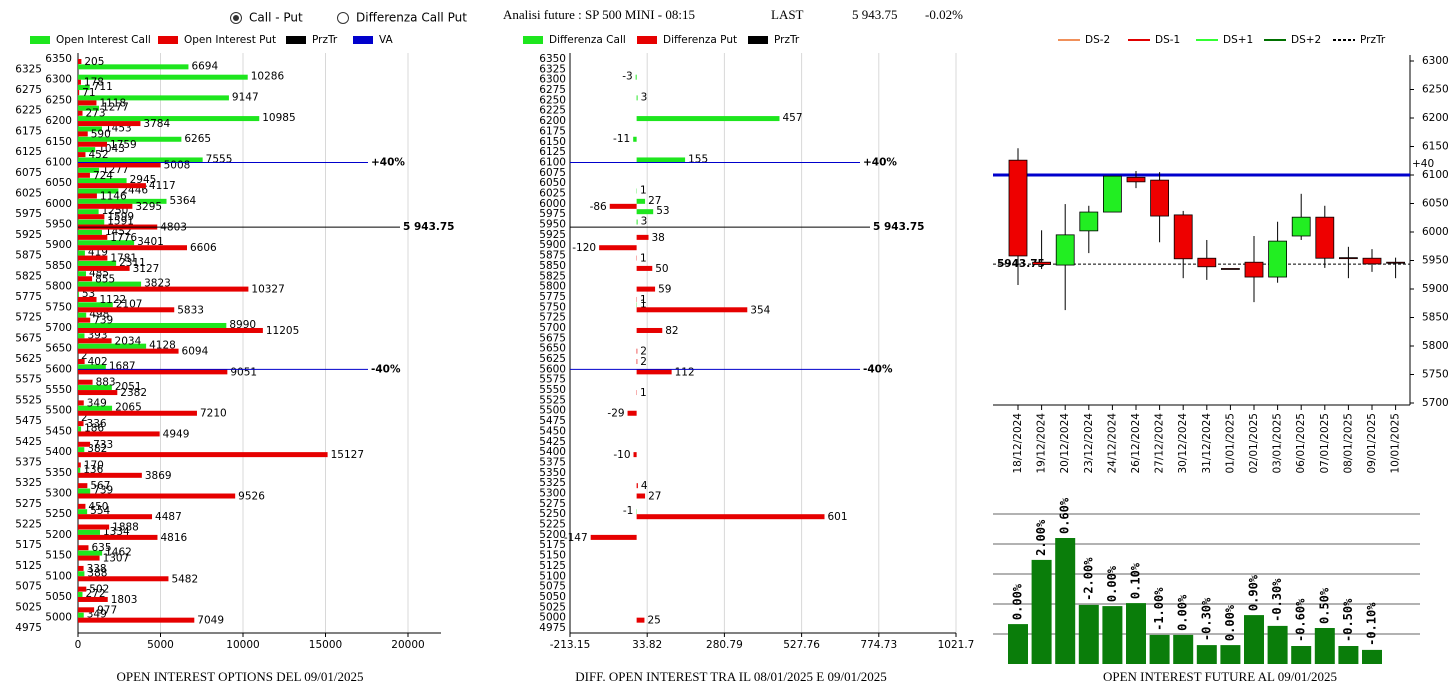 The image size is (1456, 689). I want to click on strike-label: 5375, so click(28, 462).